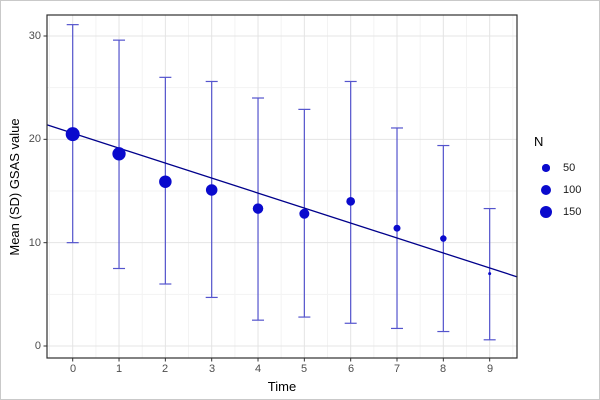 Image resolution: width=600 pixels, height=400 pixels. Describe the element at coordinates (14, 187) in the screenshot. I see `y-axis-title: Mean (SD) GSAS value` at that location.